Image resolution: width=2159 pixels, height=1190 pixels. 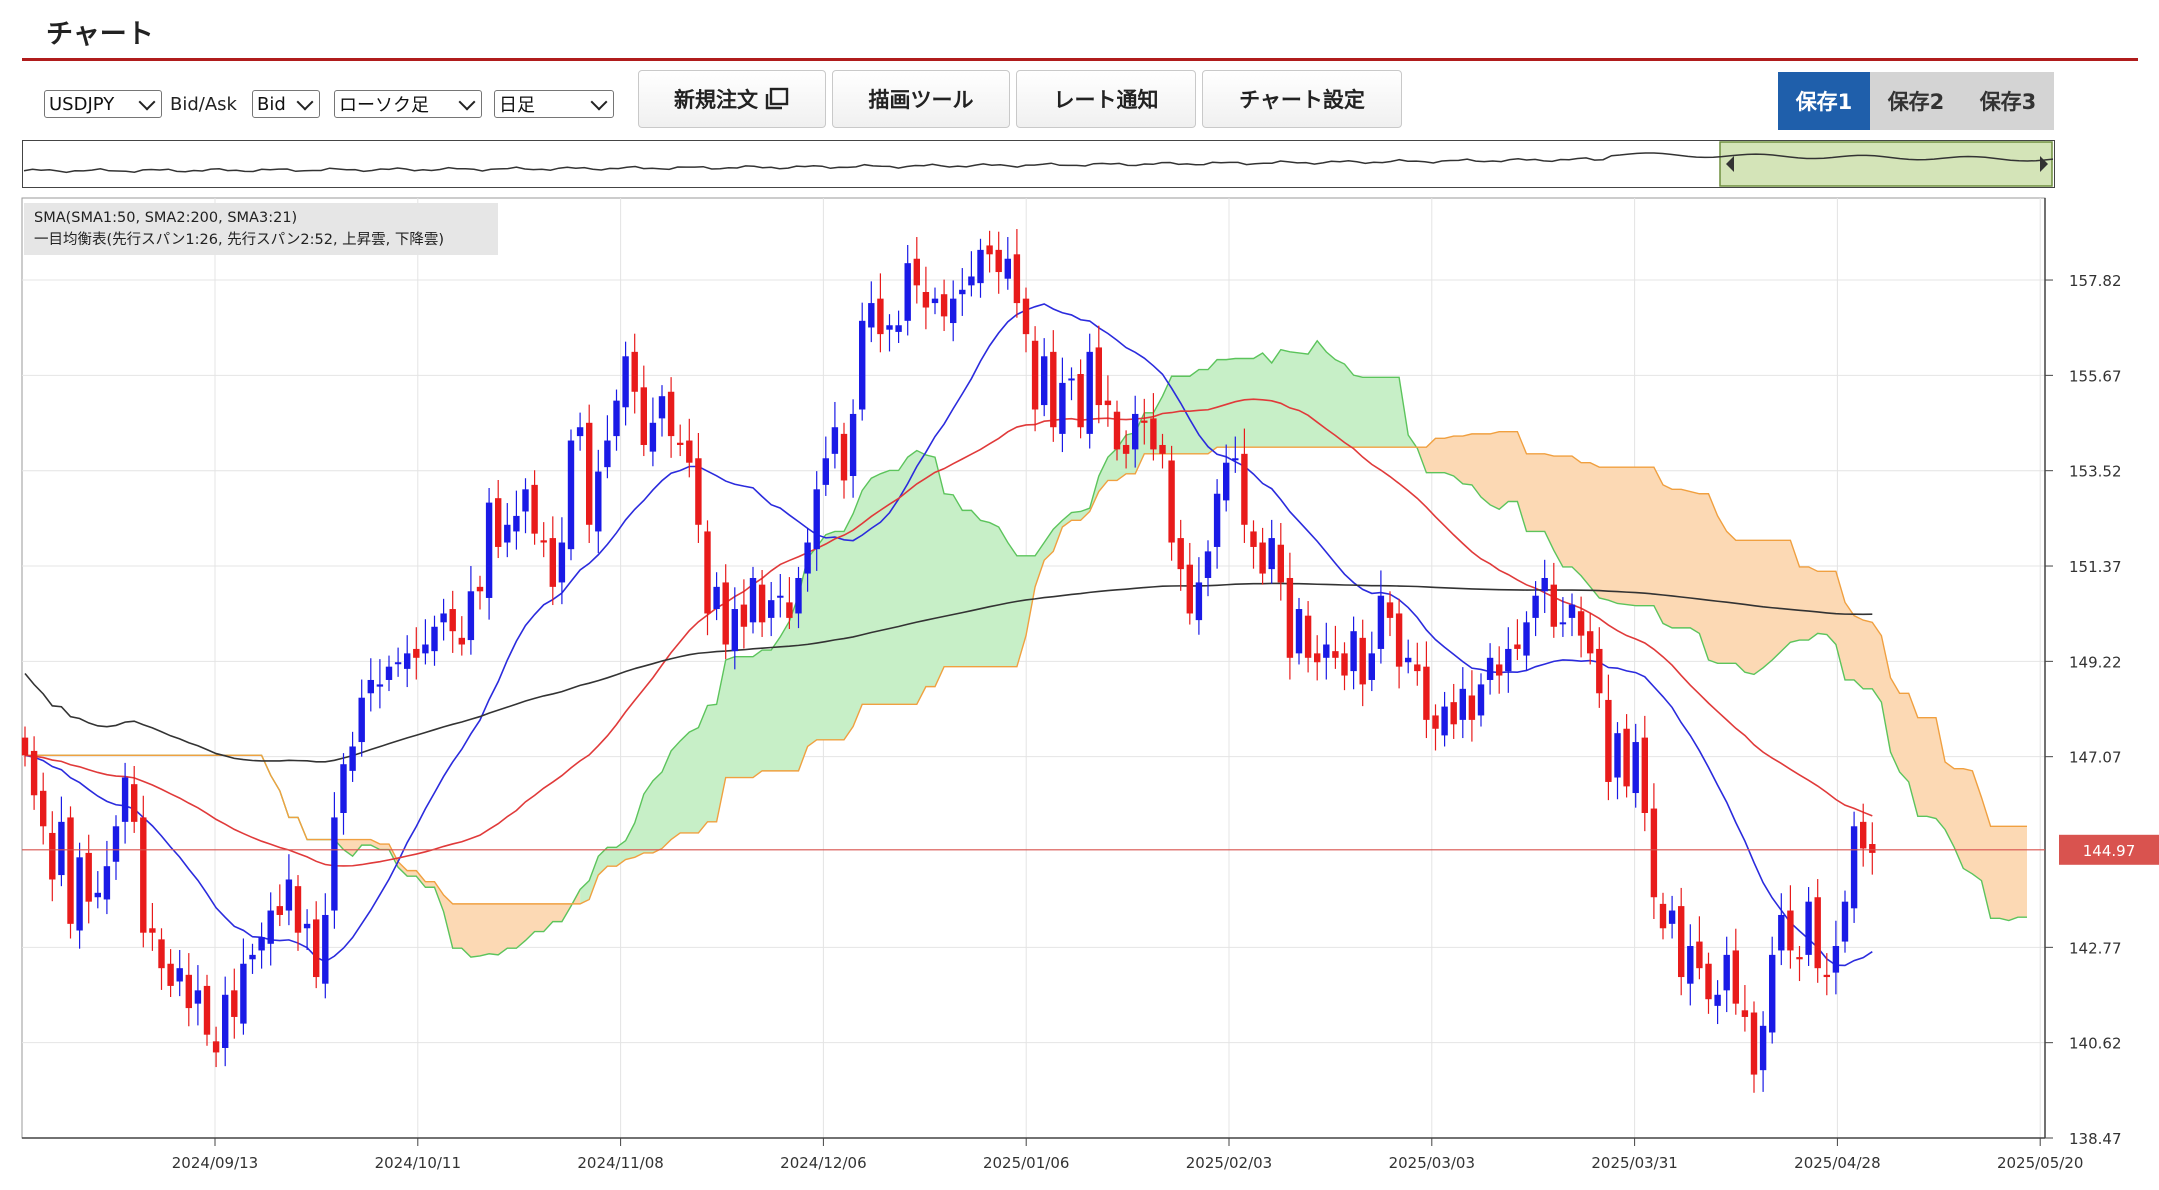 What do you see at coordinates (418, 1163) in the screenshot?
I see `x-tick-label: 2024/10/11` at bounding box center [418, 1163].